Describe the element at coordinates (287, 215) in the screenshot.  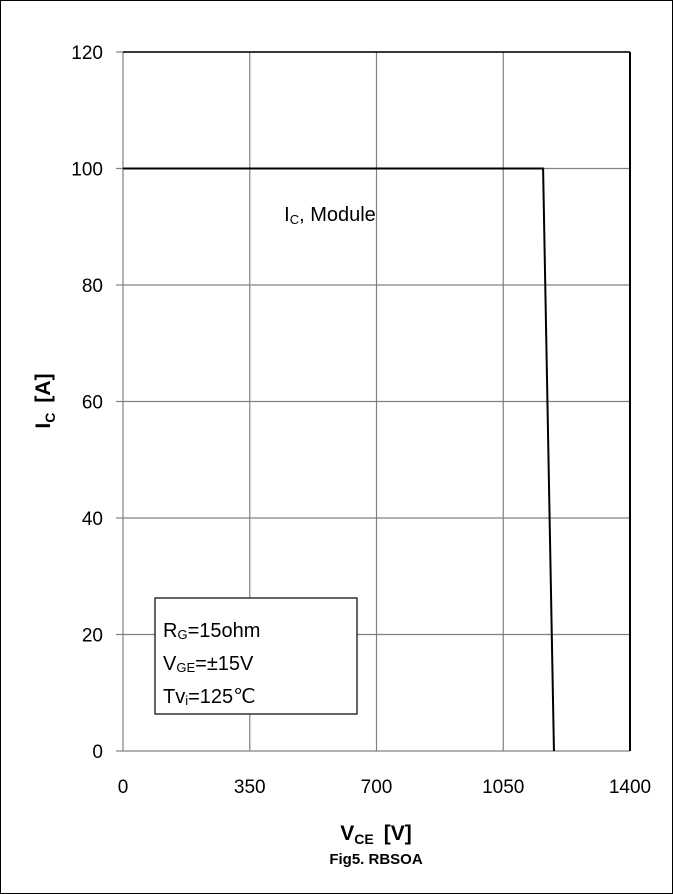
I see `curve-label-main: I` at that location.